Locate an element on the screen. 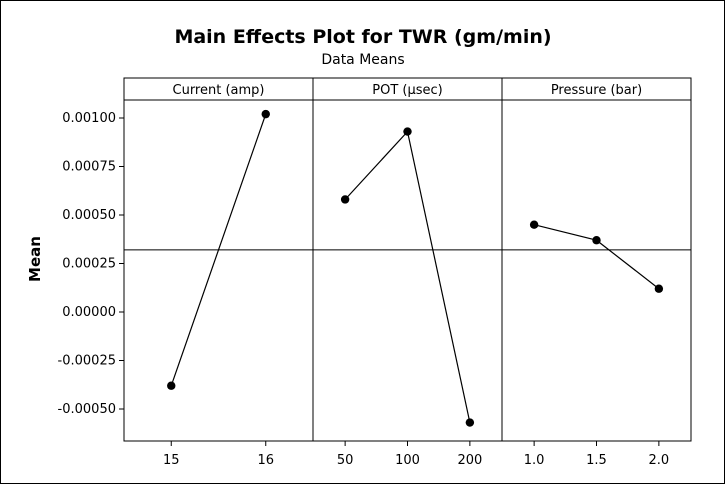 The width and height of the screenshot is (725, 485). x-tick-label: 200 is located at coordinates (469, 460).